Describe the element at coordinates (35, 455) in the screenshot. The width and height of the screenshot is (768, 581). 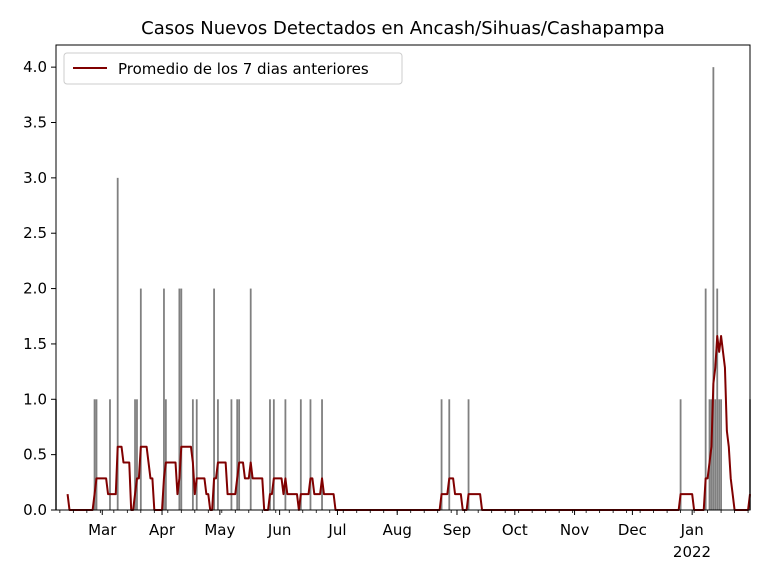
I see `y-tick-label: 0.5` at that location.